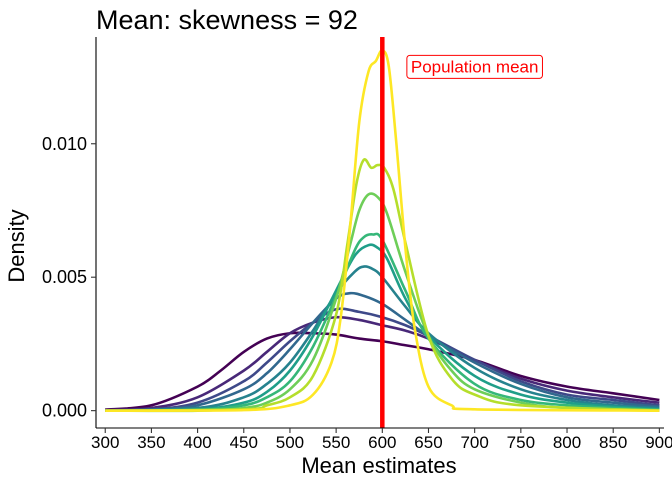 This screenshot has height=480, width=672. What do you see at coordinates (64, 277) in the screenshot?
I see `y-tick-label: 0.005` at bounding box center [64, 277].